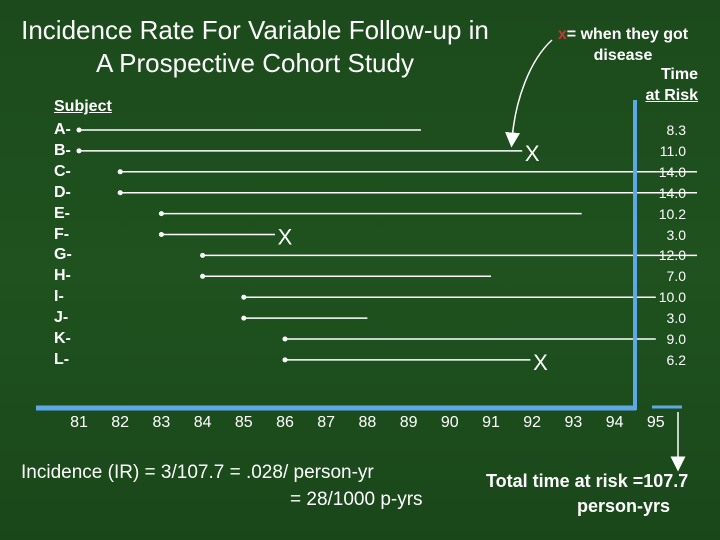 The height and width of the screenshot is (540, 720). What do you see at coordinates (62, 129) in the screenshot?
I see `subject-label: A-` at bounding box center [62, 129].